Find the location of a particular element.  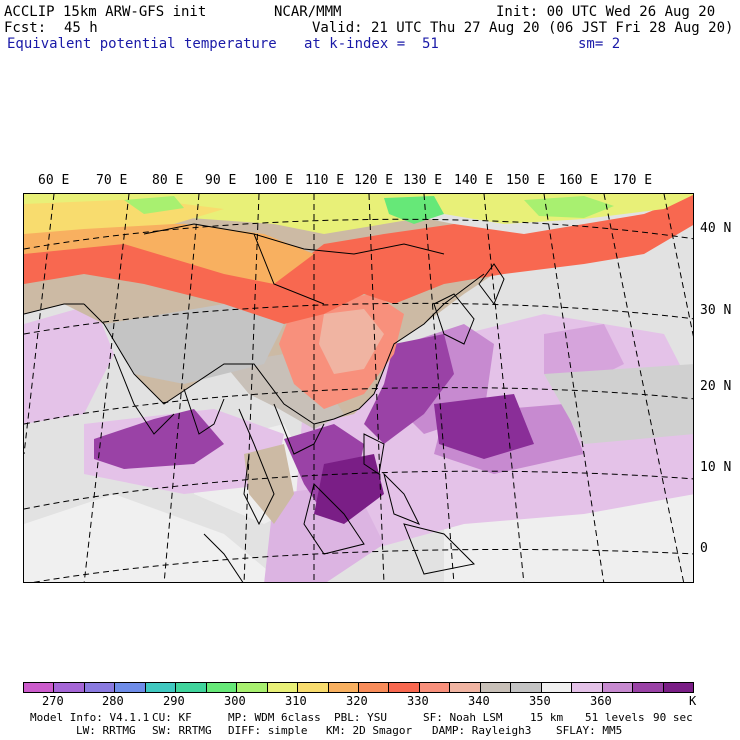

model-title: ACCLIP 15km ARW-GFS init is located at coordinates (105, 12).